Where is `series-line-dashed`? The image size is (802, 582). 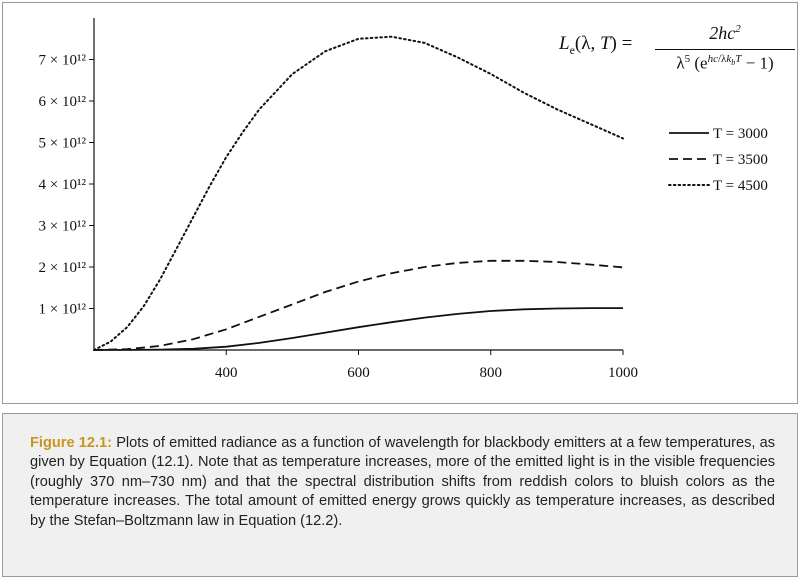
series-line-dashed is located at coordinates (358, 305).